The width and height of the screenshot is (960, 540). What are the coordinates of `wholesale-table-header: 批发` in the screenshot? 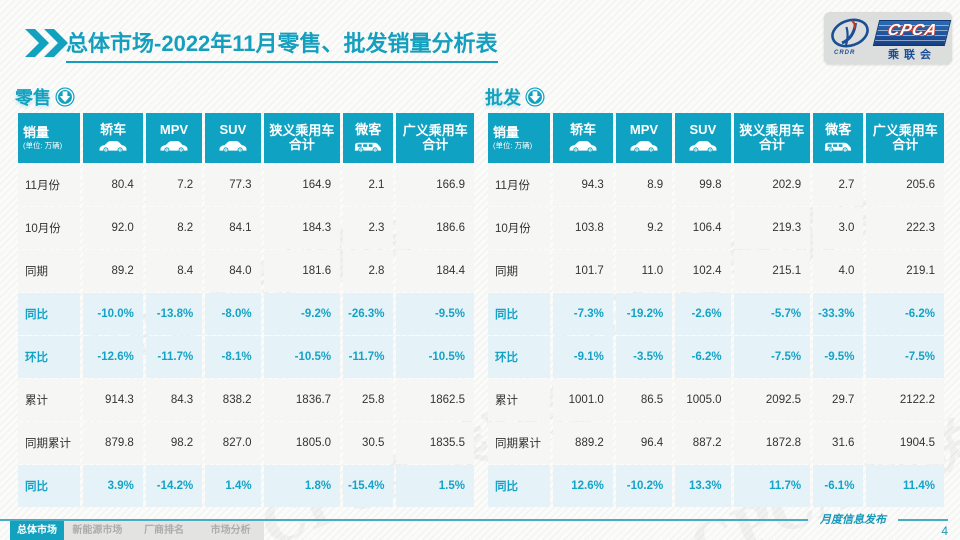 It's located at (716, 97).